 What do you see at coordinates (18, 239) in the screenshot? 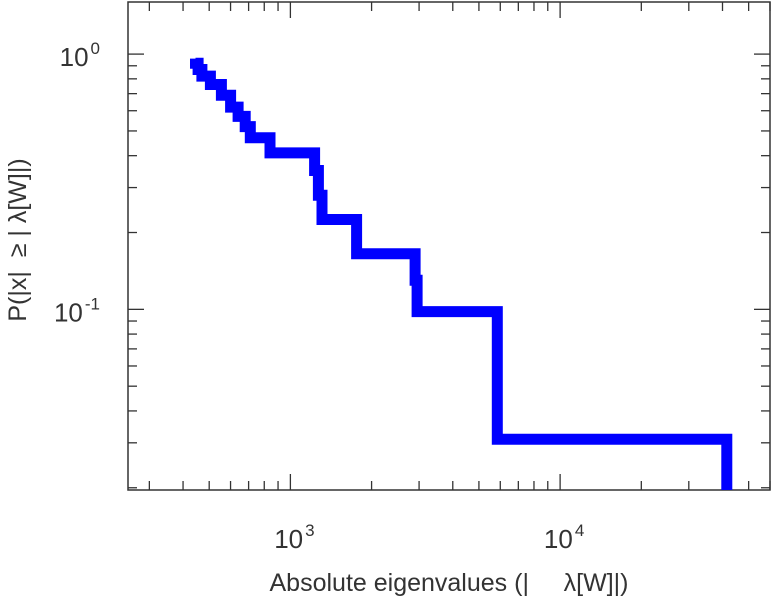
I see `y-axis-label: P(|x| ≥ | λ[W]|)` at bounding box center [18, 239].